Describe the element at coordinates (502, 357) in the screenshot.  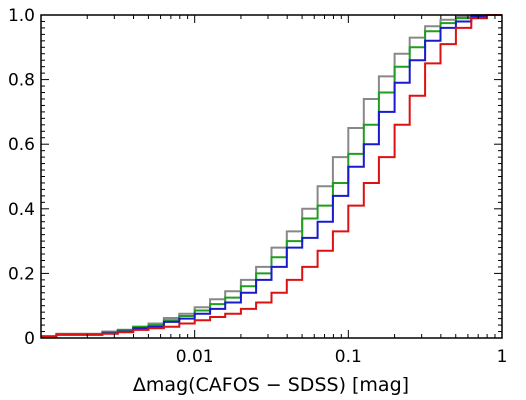
I see `x-tick-label: 1` at that location.